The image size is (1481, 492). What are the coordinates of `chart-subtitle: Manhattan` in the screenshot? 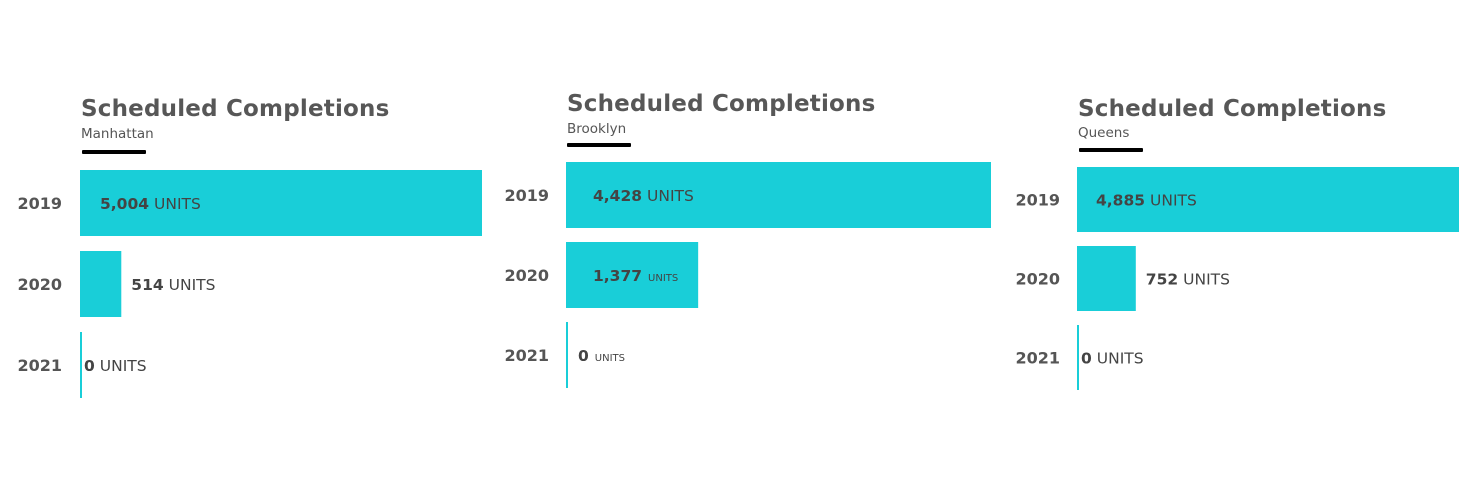 It's located at (117, 134).